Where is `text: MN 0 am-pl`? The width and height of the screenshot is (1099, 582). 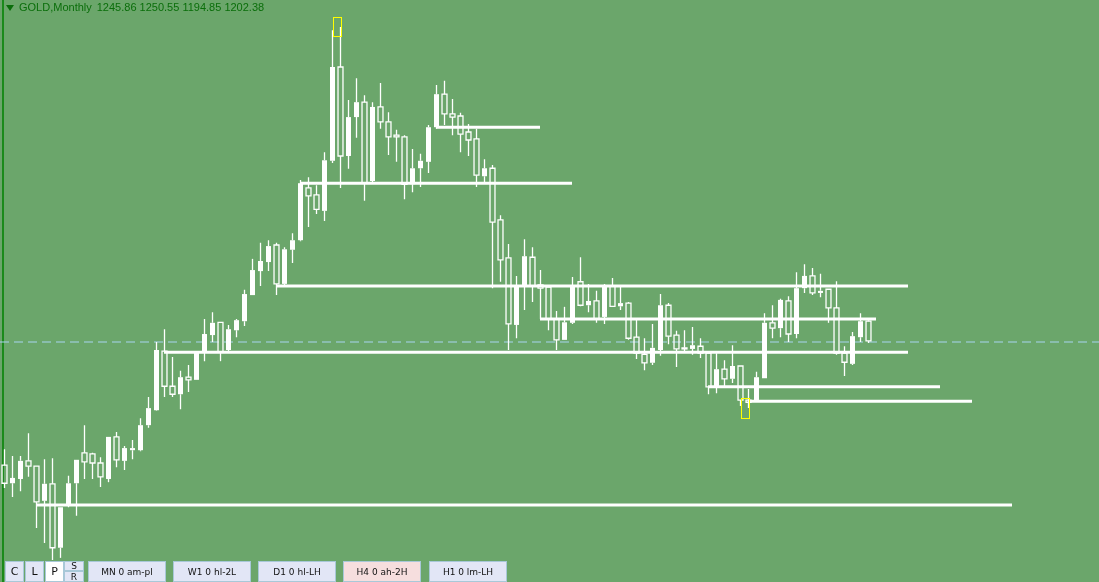
text: MN 0 am-pl is located at coordinates (127, 571).